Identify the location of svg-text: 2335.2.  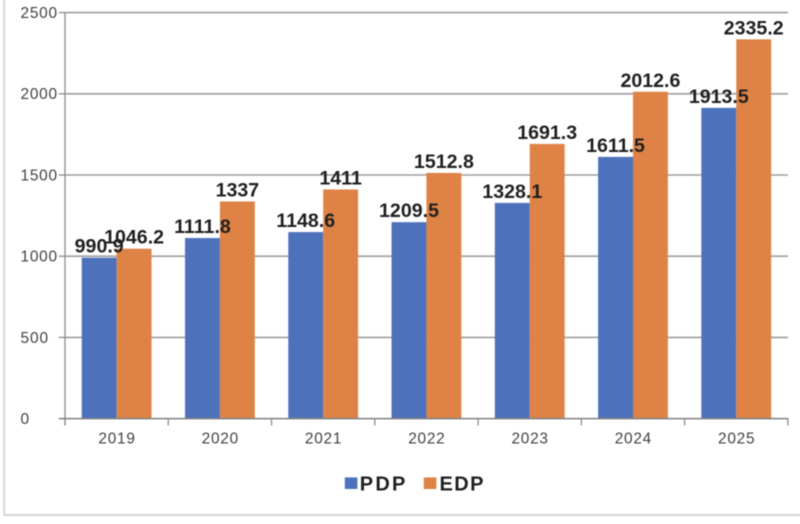
(754, 28).